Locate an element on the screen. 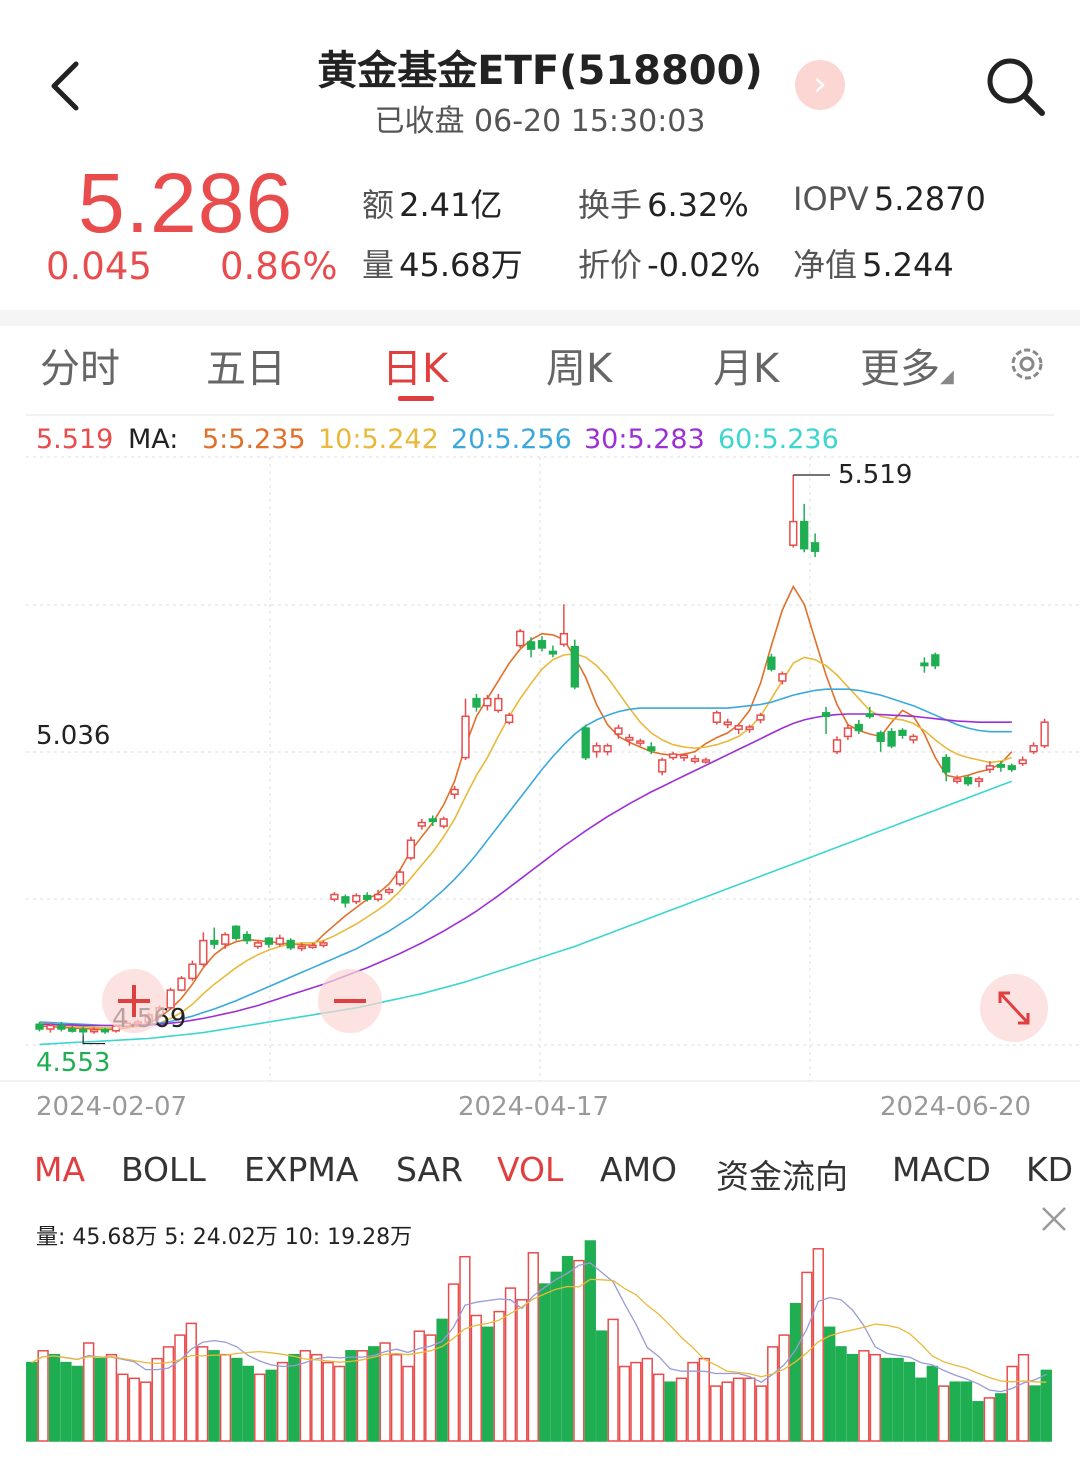 The width and height of the screenshot is (1080, 1465). indicator-vol: VOL is located at coordinates (530, 1169).